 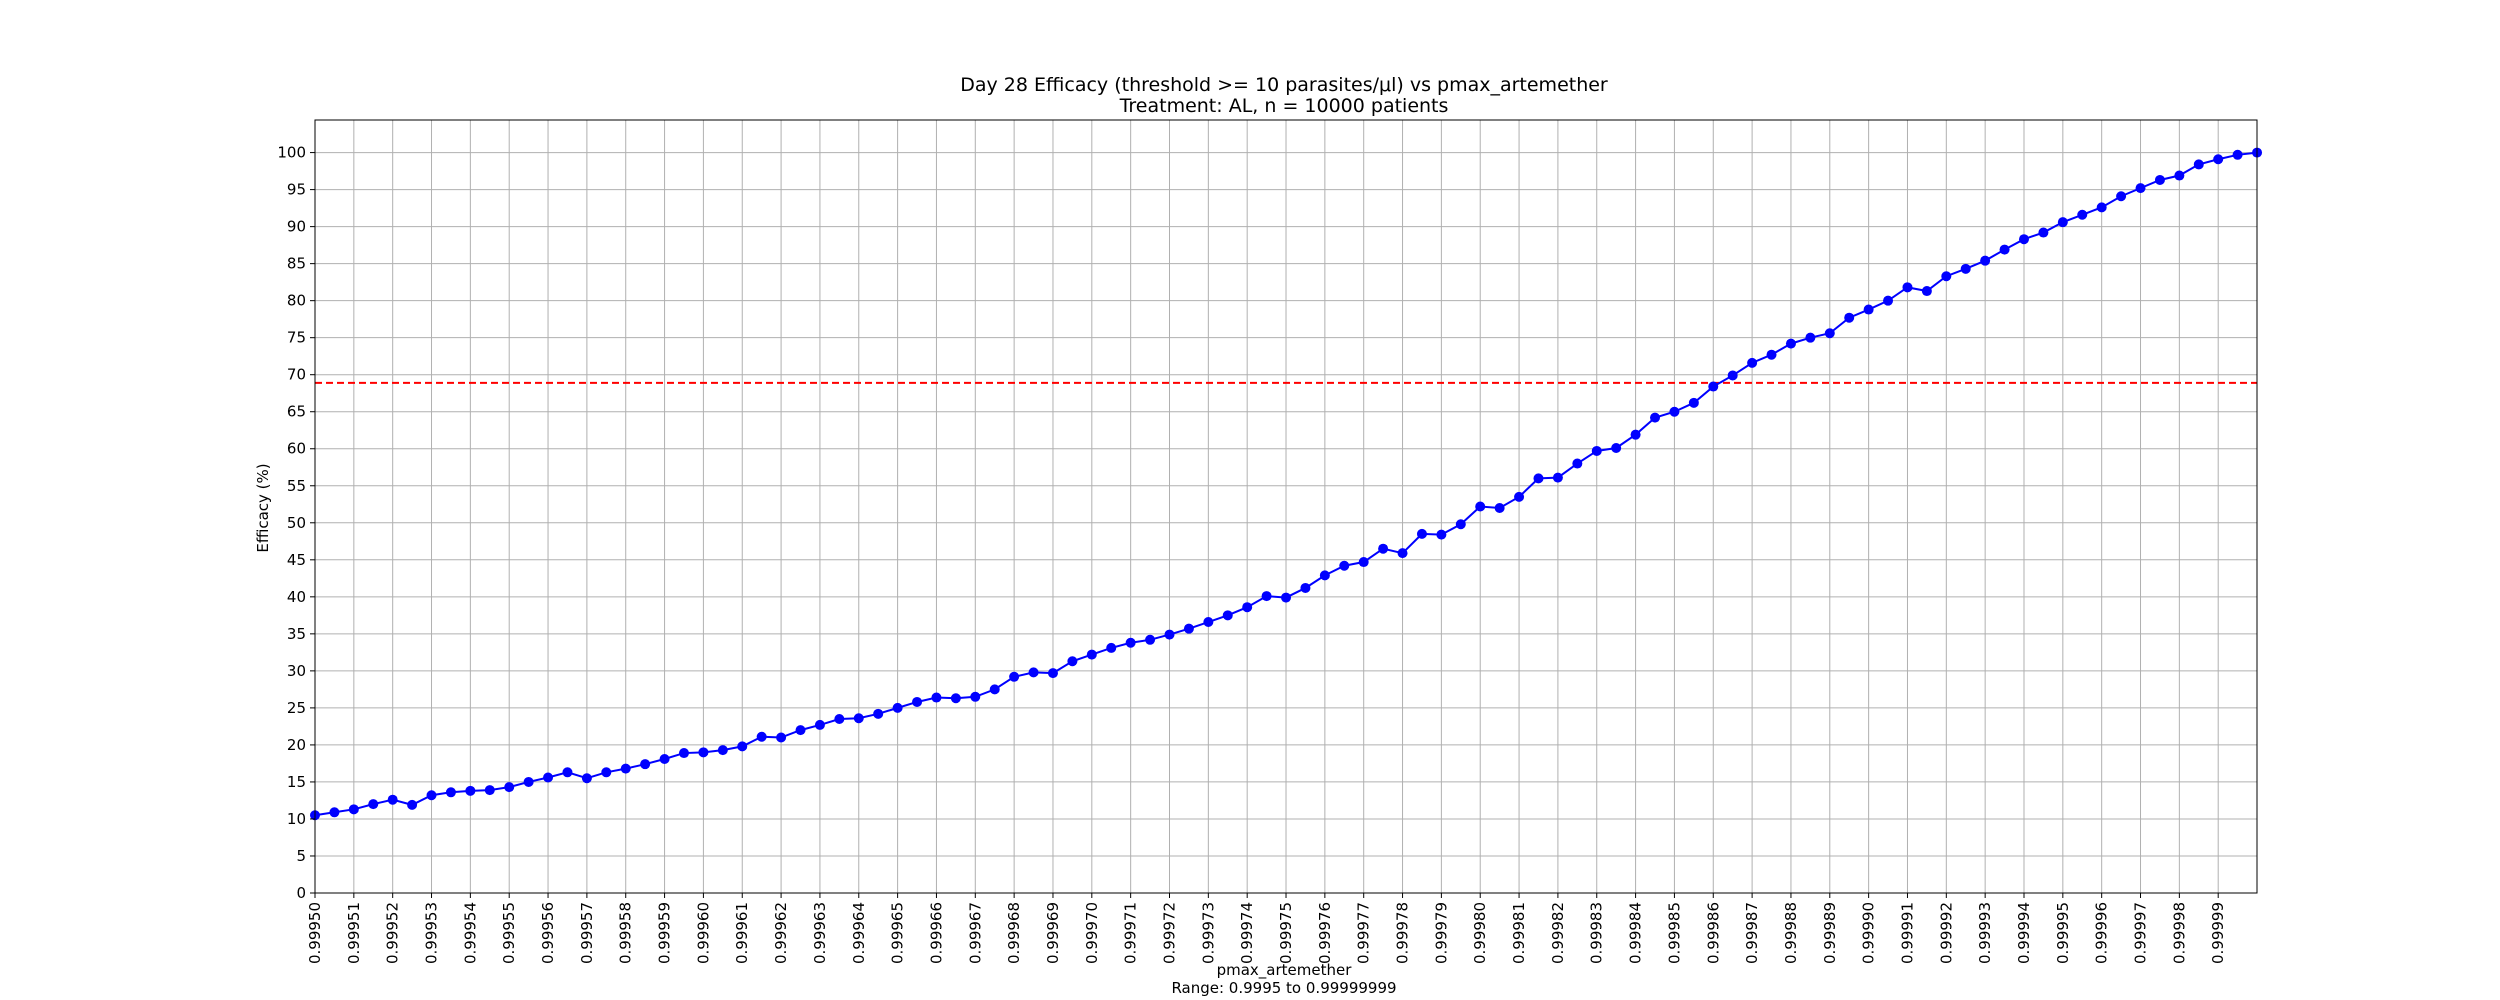 What do you see at coordinates (296, 338) in the screenshot?
I see `y-tick-label: 75` at bounding box center [296, 338].